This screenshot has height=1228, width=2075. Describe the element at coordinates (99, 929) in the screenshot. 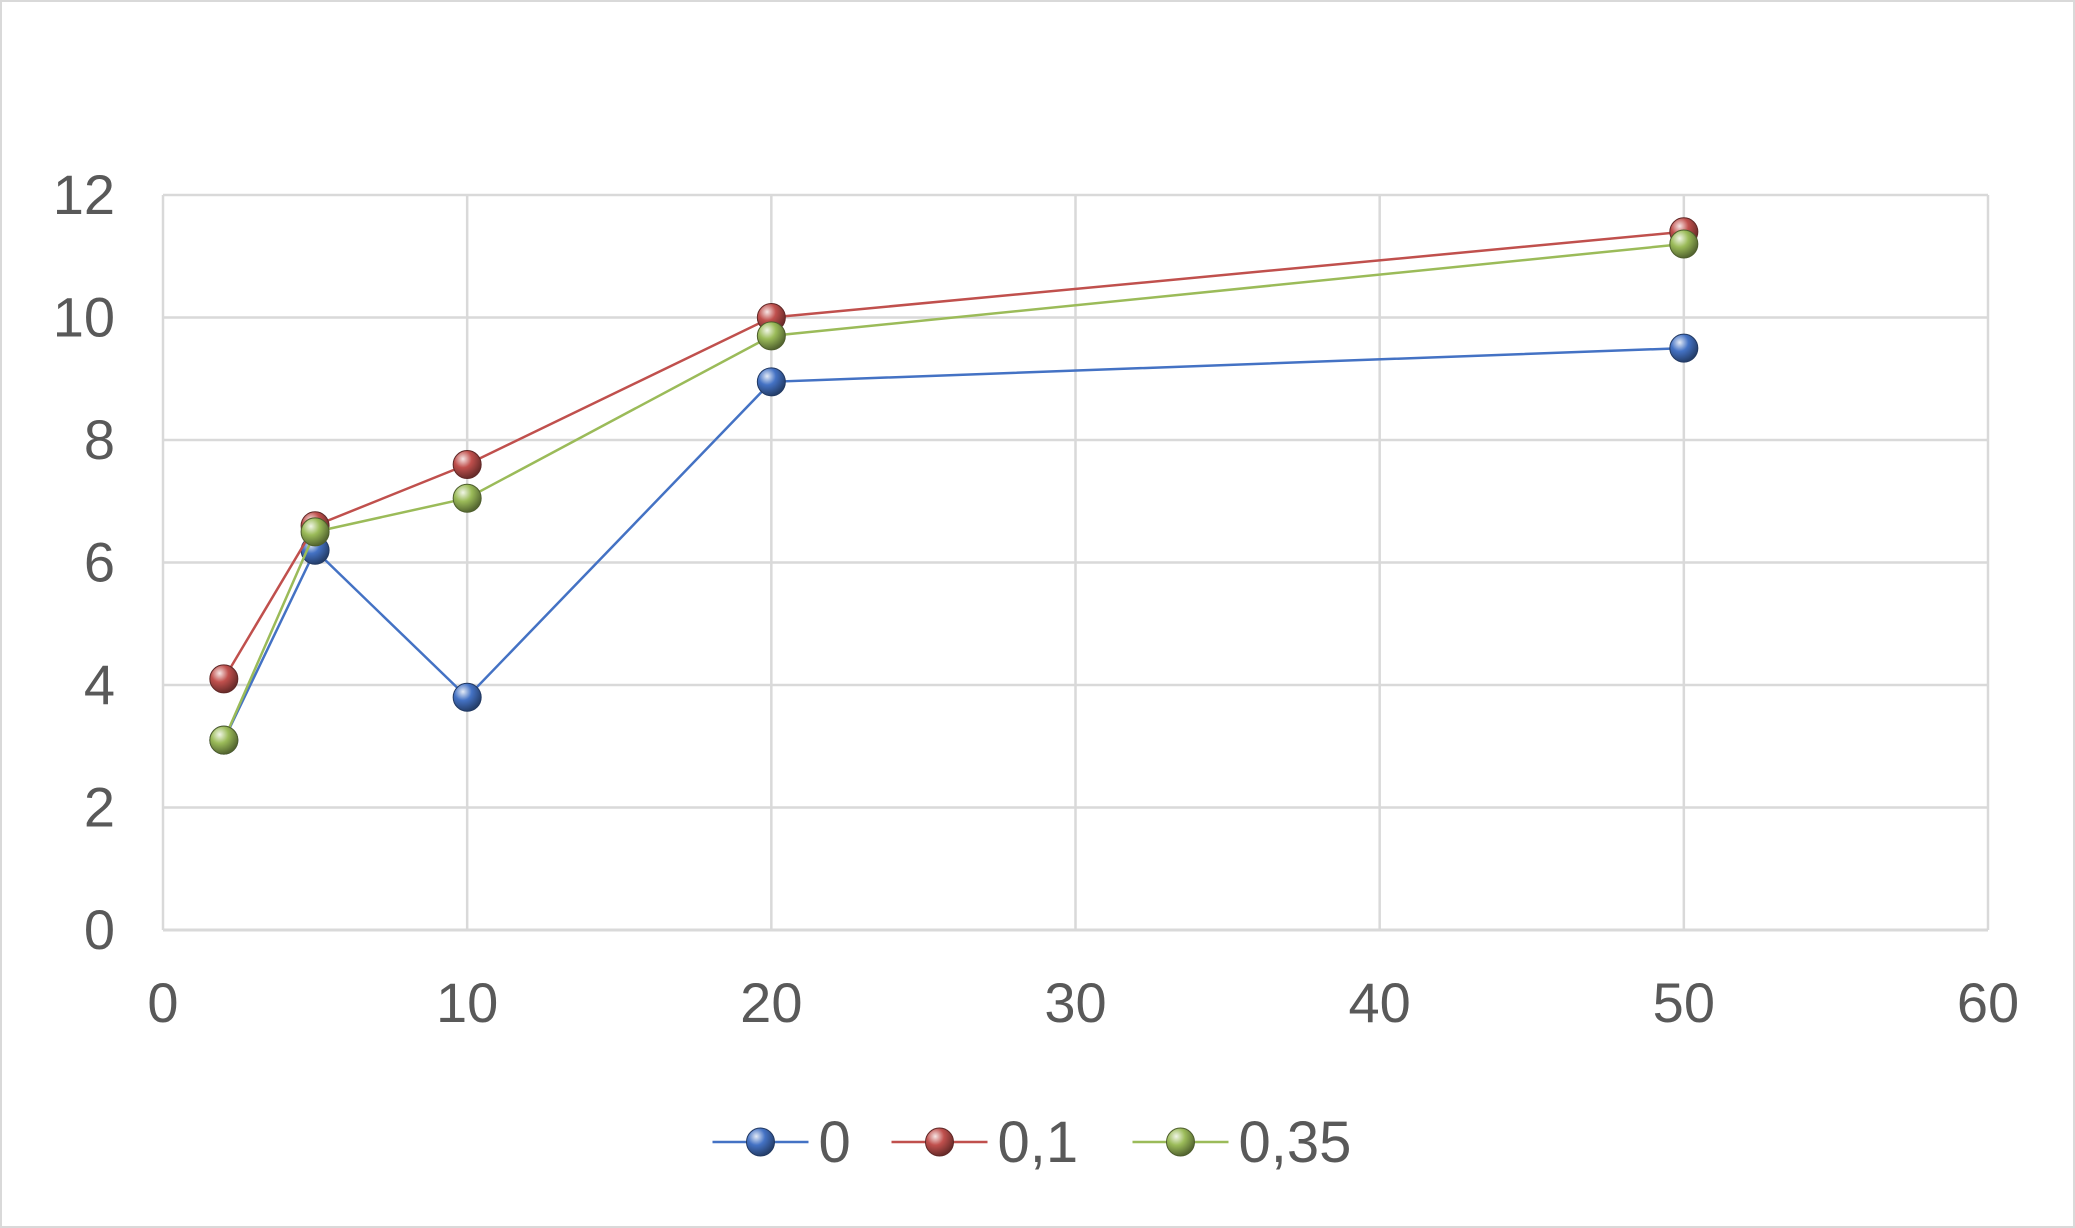

I see `y-tick-label: 0` at that location.